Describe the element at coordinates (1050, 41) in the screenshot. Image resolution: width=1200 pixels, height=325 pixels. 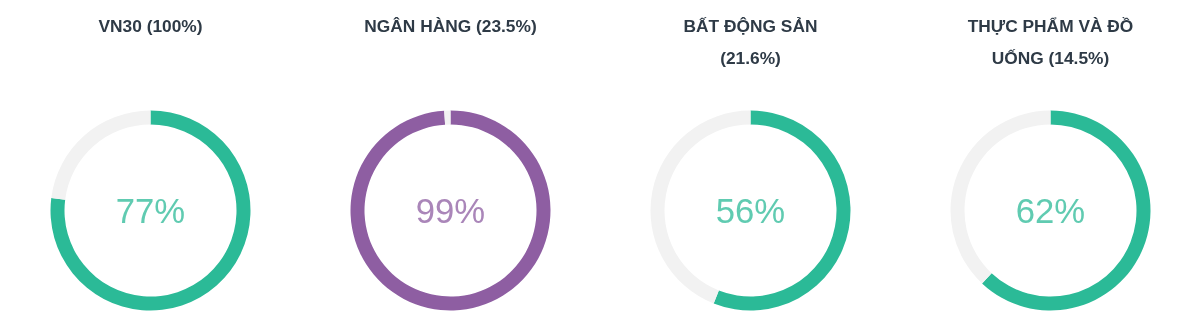
I see `chart-title: THỰC PHẨM VÀ ĐỒ UỐNG (14.5%)` at that location.